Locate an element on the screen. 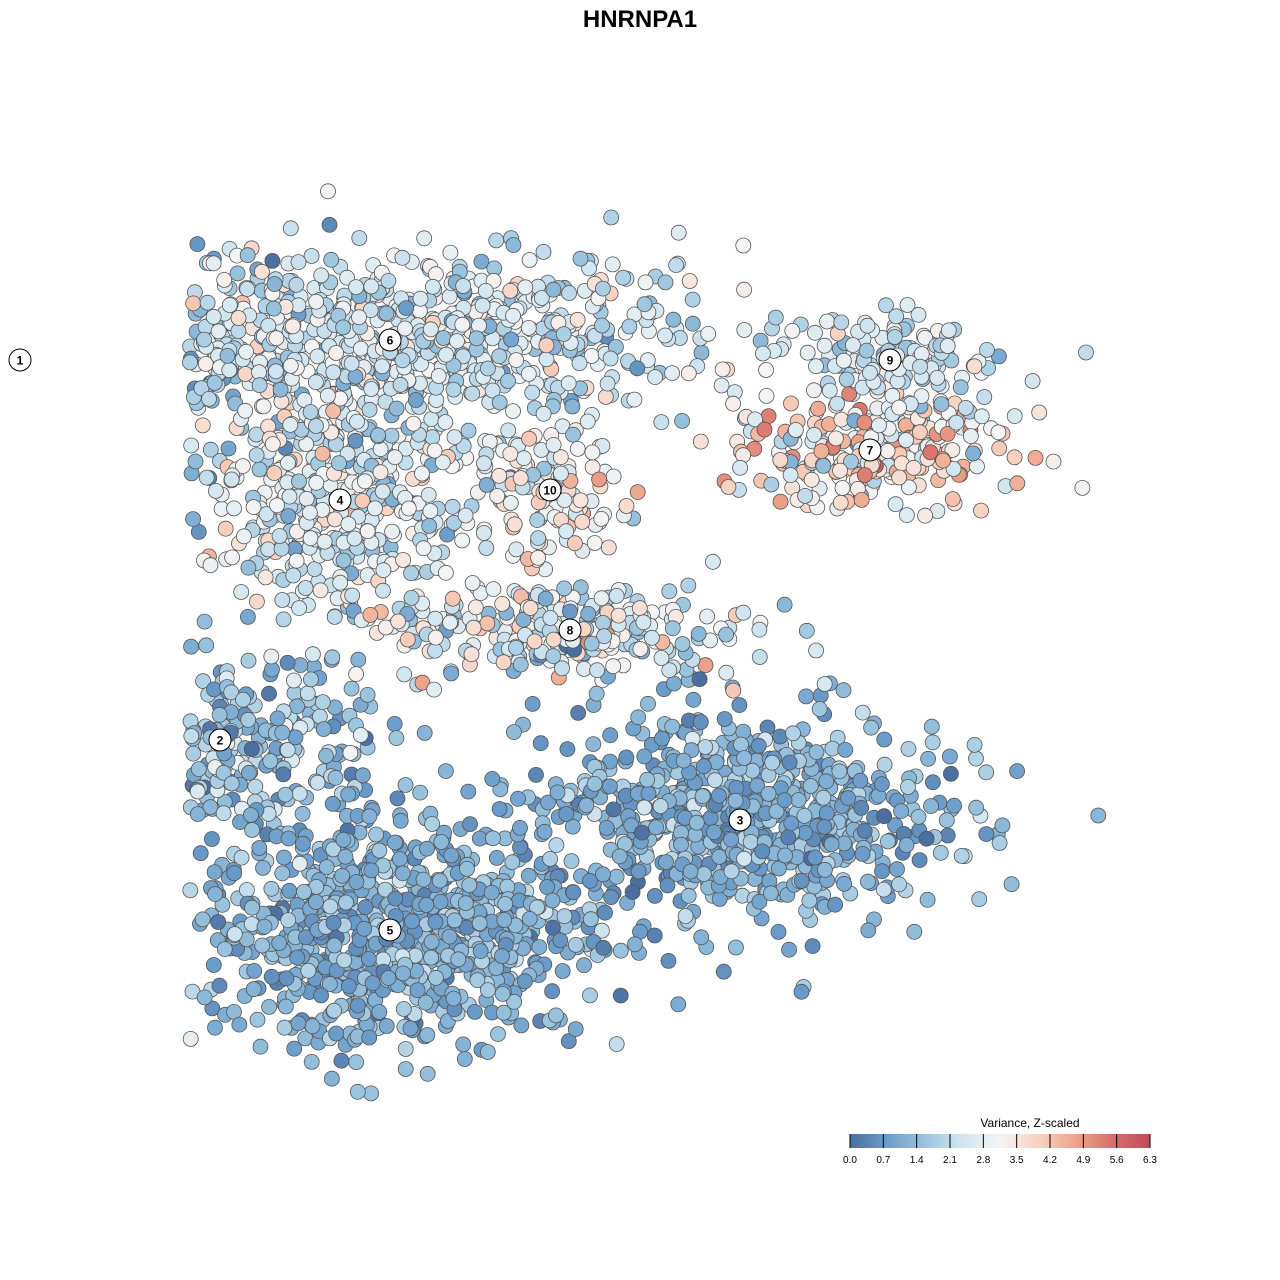  cluster-label-3: 3 is located at coordinates (740, 820).